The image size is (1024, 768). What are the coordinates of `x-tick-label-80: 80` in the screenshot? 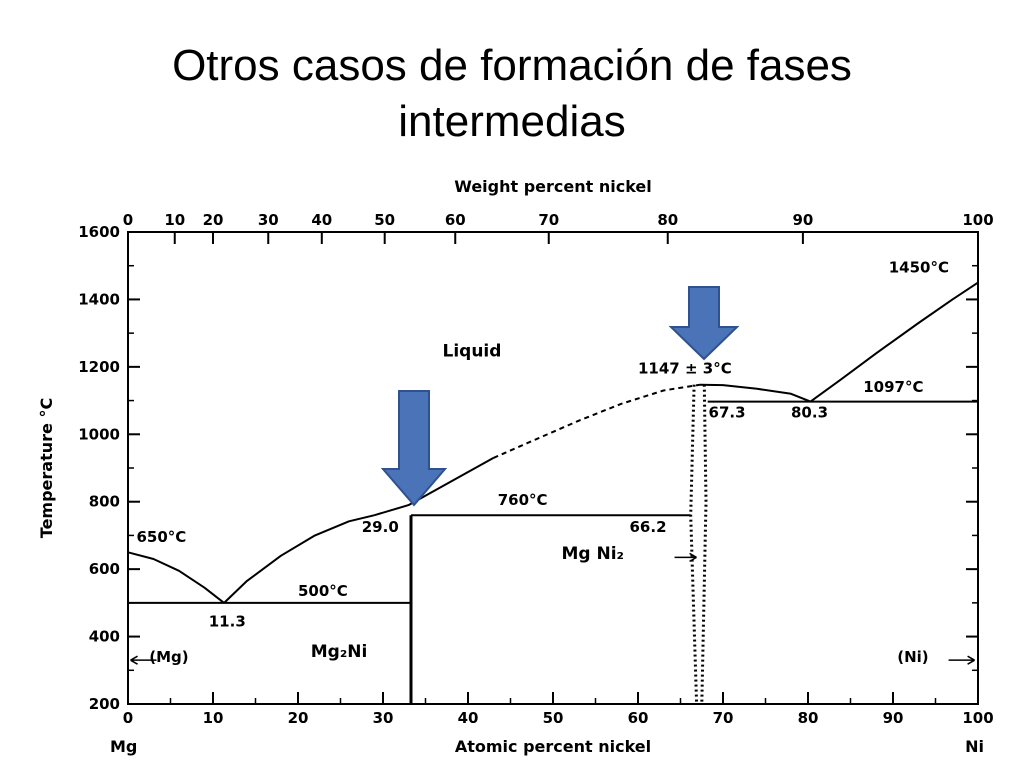 It's located at (808, 718).